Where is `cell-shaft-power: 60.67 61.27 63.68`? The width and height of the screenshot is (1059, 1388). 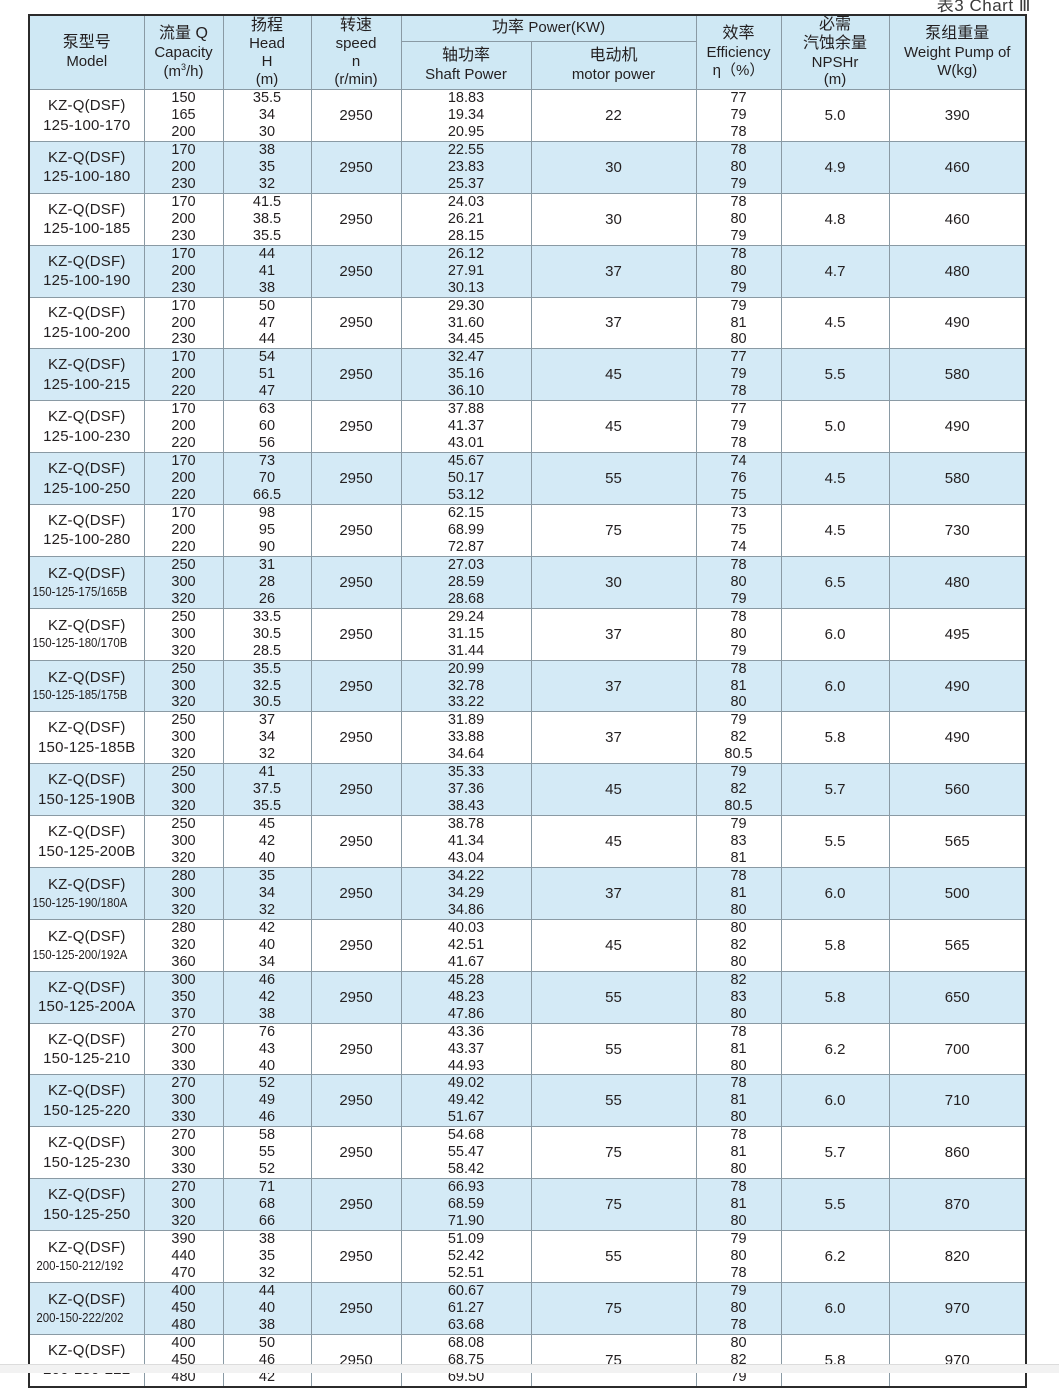
cell-shaft-power: 60.67 61.27 63.68 is located at coordinates (466, 1308).